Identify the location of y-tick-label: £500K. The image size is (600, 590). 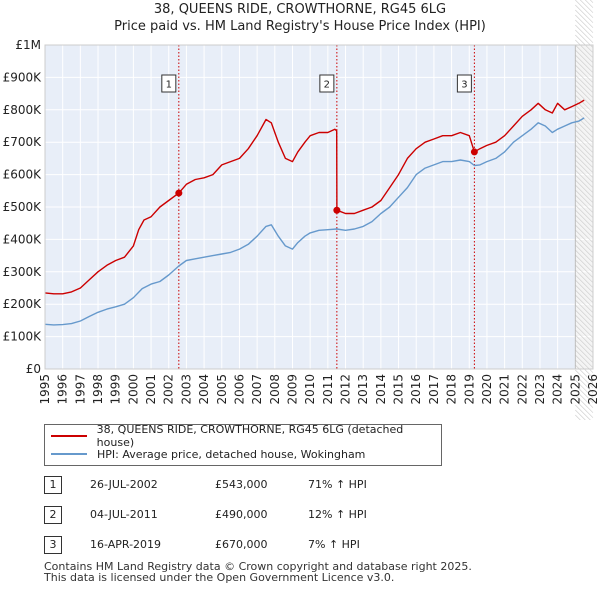
(23, 207).